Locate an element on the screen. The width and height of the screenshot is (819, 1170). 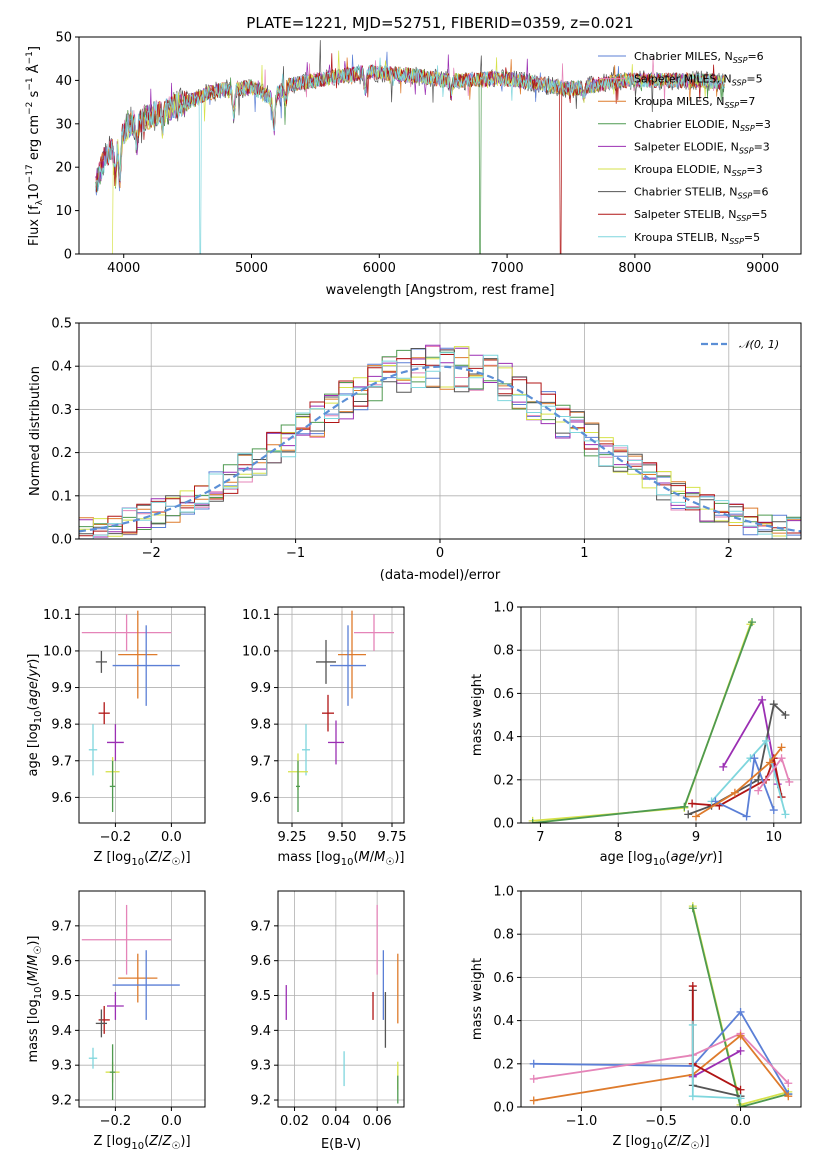
weight_vs_Z-frame is located at coordinates (661, 999).